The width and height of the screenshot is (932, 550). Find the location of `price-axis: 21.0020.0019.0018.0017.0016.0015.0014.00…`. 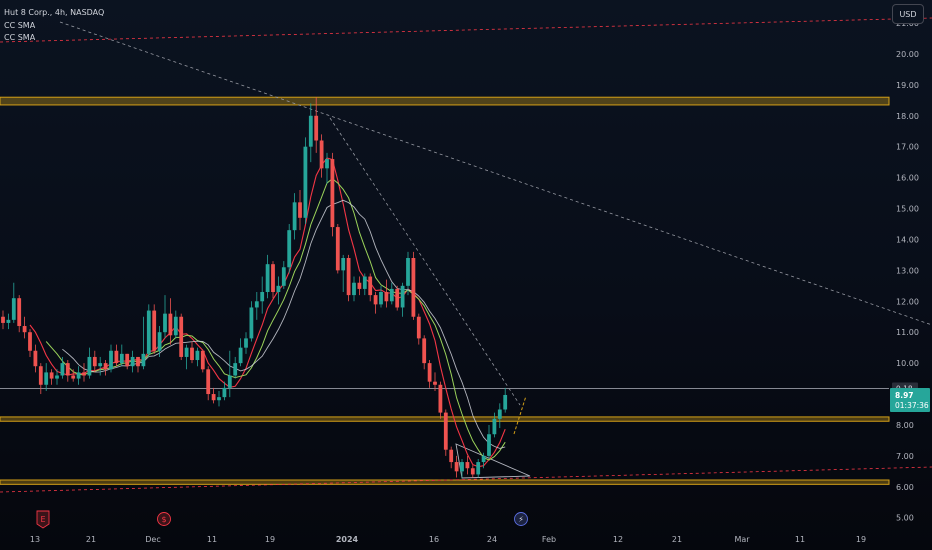

price-axis: 21.0020.0019.0018.0017.0016.0015.0014.00… is located at coordinates (910, 271).